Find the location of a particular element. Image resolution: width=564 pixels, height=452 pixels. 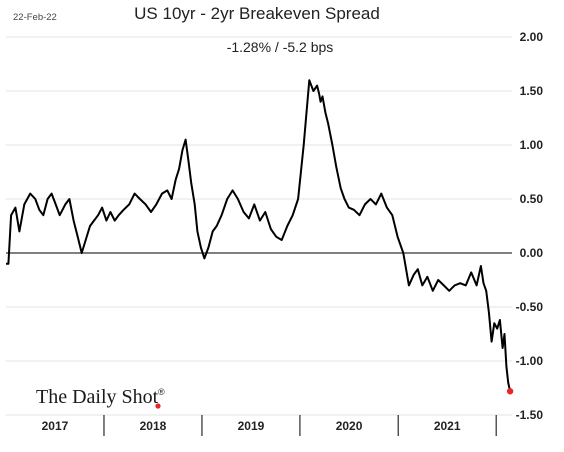

brand-text: The Daily Shot is located at coordinates (97, 397).